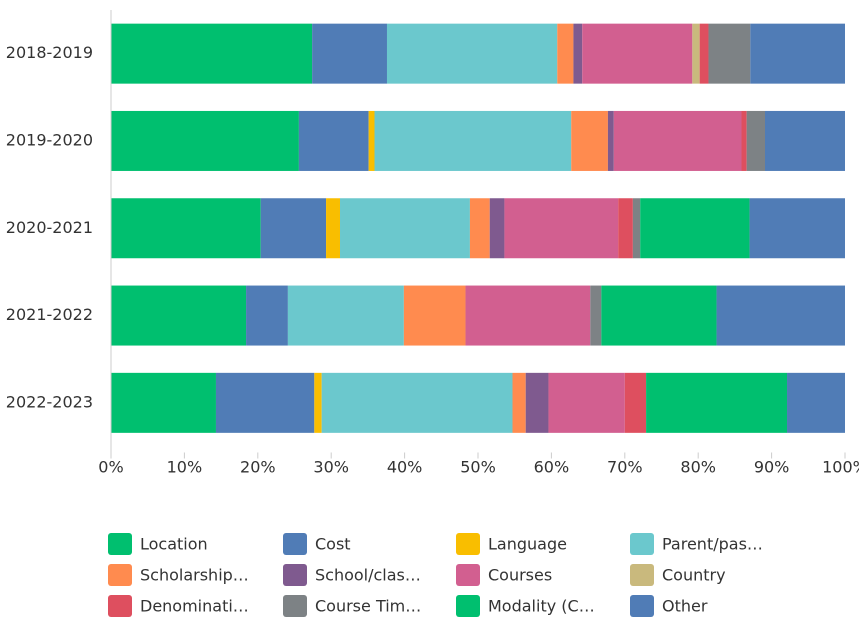 This screenshot has width=859, height=622. Describe the element at coordinates (685, 606) in the screenshot. I see `legend-label: Other` at that location.